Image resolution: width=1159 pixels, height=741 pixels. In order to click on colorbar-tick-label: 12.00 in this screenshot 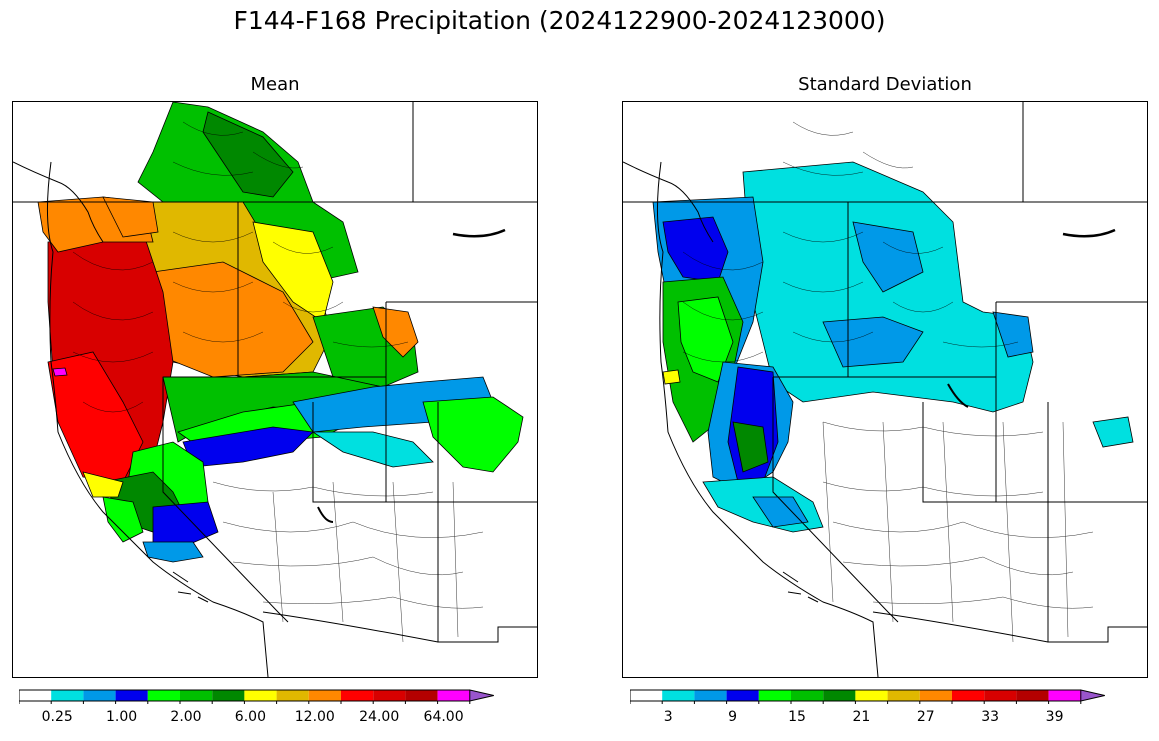, I will do `click(314, 717)`.